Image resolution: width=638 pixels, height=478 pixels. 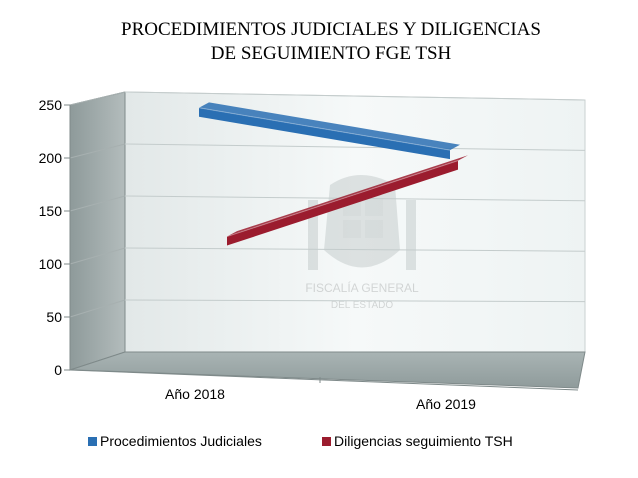 What do you see at coordinates (195, 394) in the screenshot?
I see `x-tick-label: Año 2018` at bounding box center [195, 394].